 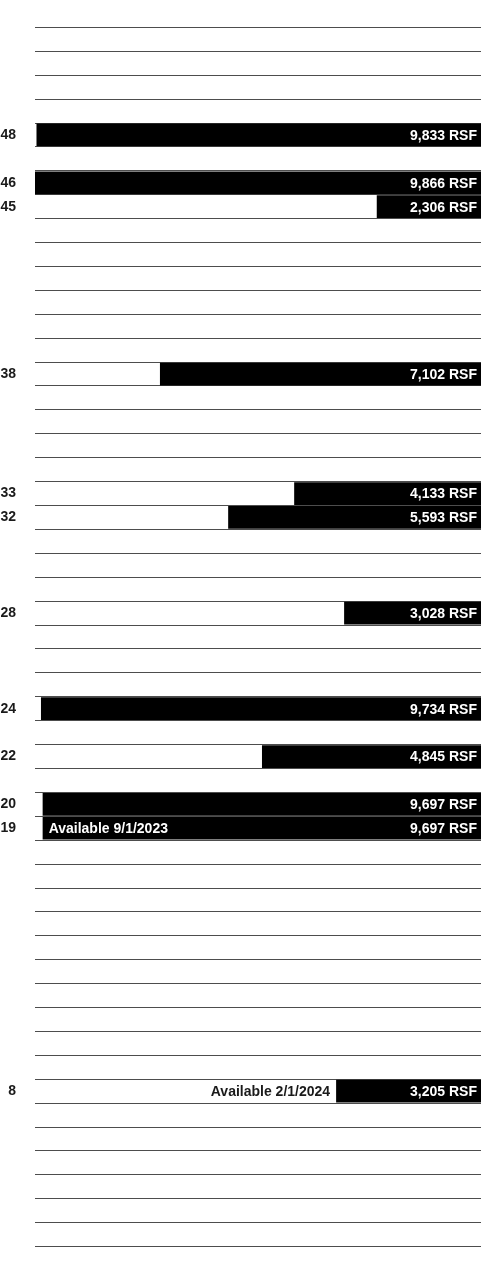 What do you see at coordinates (108, 828) in the screenshot?
I see `annotation: Available 9/1/2023` at bounding box center [108, 828].